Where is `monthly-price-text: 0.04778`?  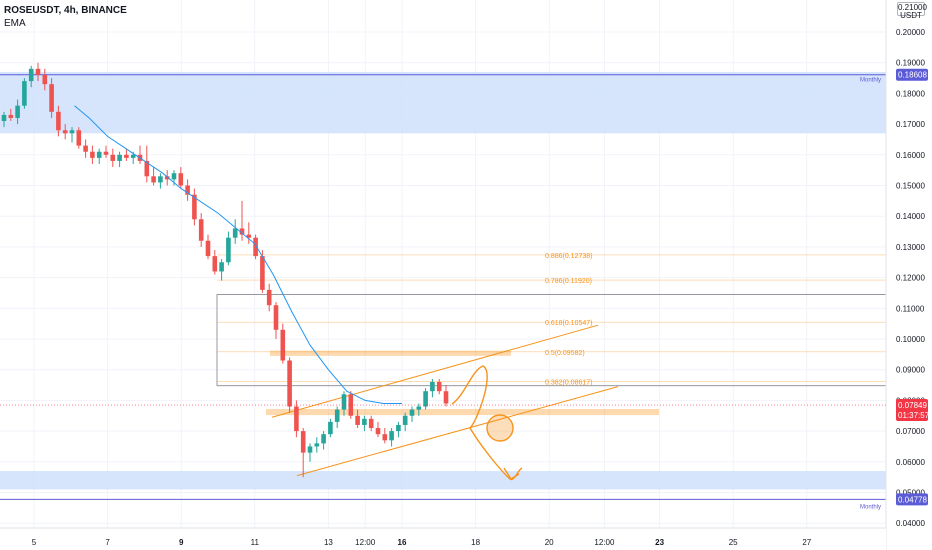 monthly-price-text: 0.04778 is located at coordinates (912, 499).